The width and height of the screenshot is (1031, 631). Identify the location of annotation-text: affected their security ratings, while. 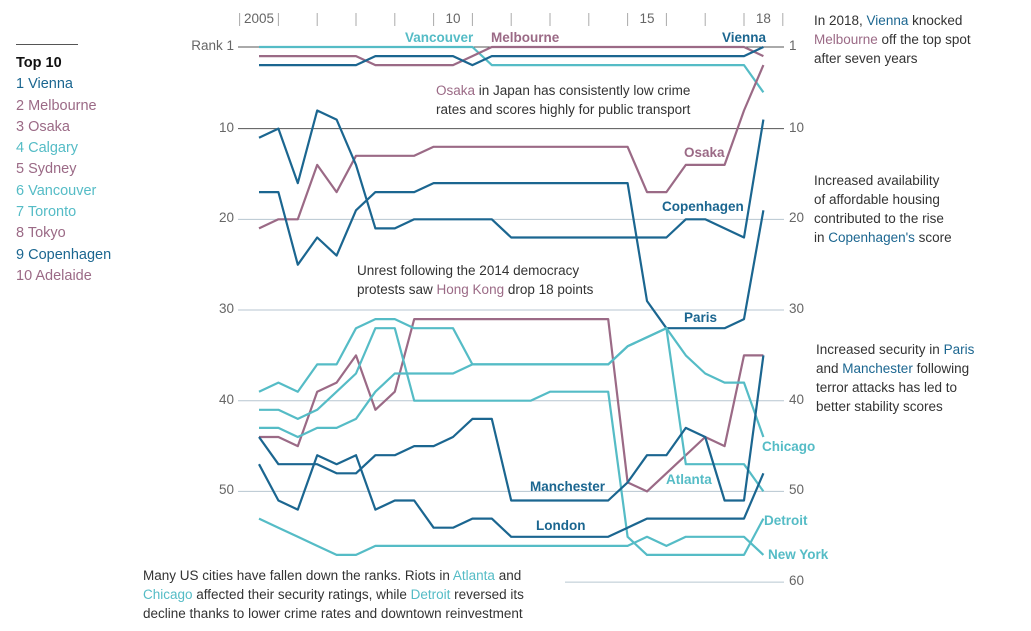
(301, 594).